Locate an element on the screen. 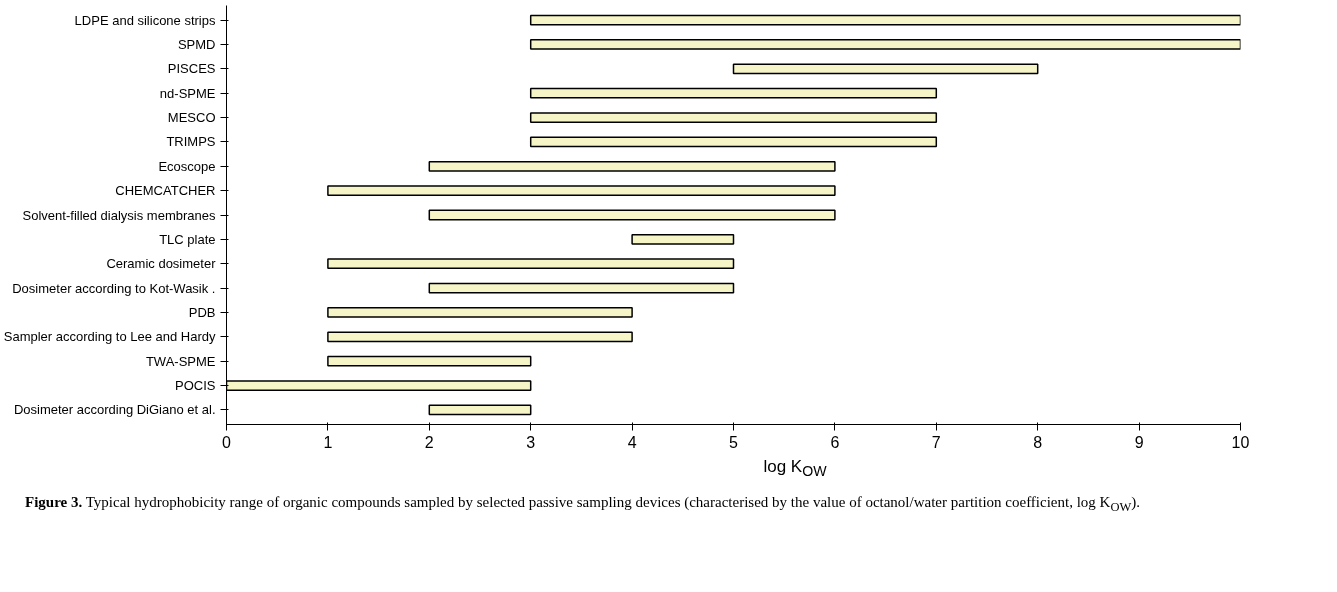  x-tick-label: 8 is located at coordinates (1038, 442).